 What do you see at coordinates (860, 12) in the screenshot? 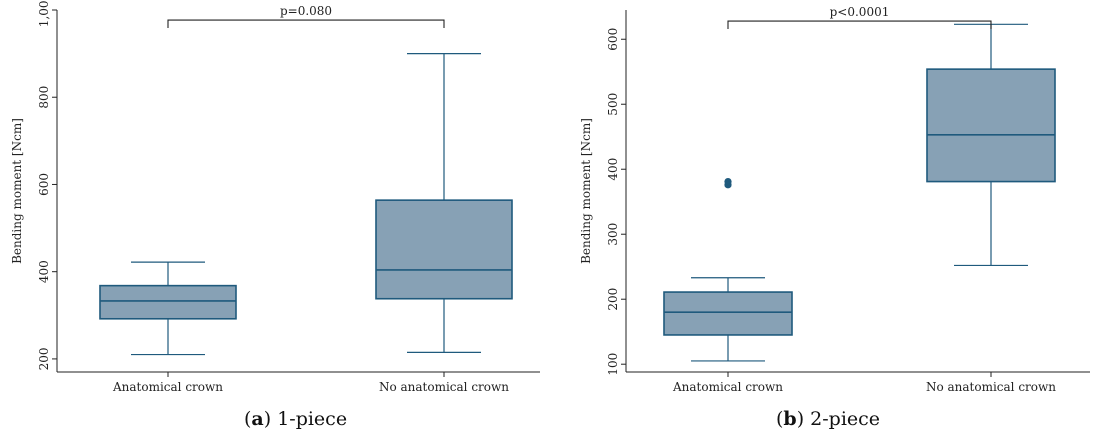
I see `p-value-label: p<0.0001` at bounding box center [860, 12].